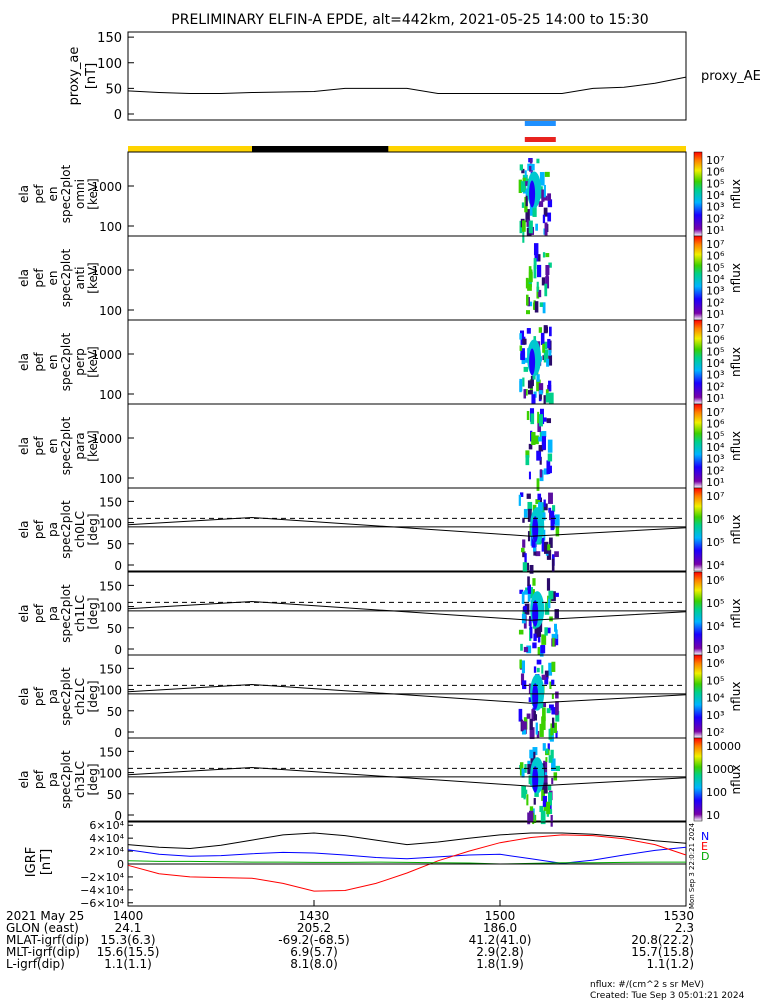 Image resolution: width=775 pixels, height=1000 pixels. I want to click on orbit-row-value: 1530, so click(678, 916).